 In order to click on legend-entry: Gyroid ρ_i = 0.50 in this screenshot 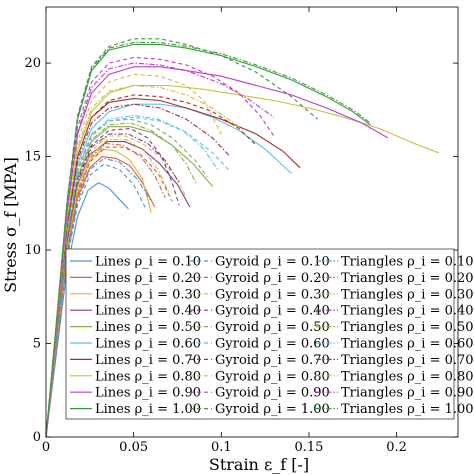, I will do `click(272, 327)`.